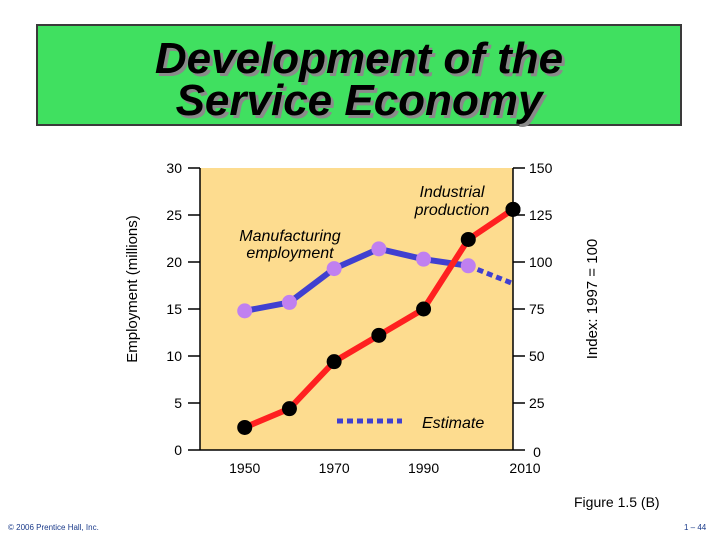 The height and width of the screenshot is (540, 720). What do you see at coordinates (541, 168) in the screenshot?
I see `y2-tick-label: 150` at bounding box center [541, 168].